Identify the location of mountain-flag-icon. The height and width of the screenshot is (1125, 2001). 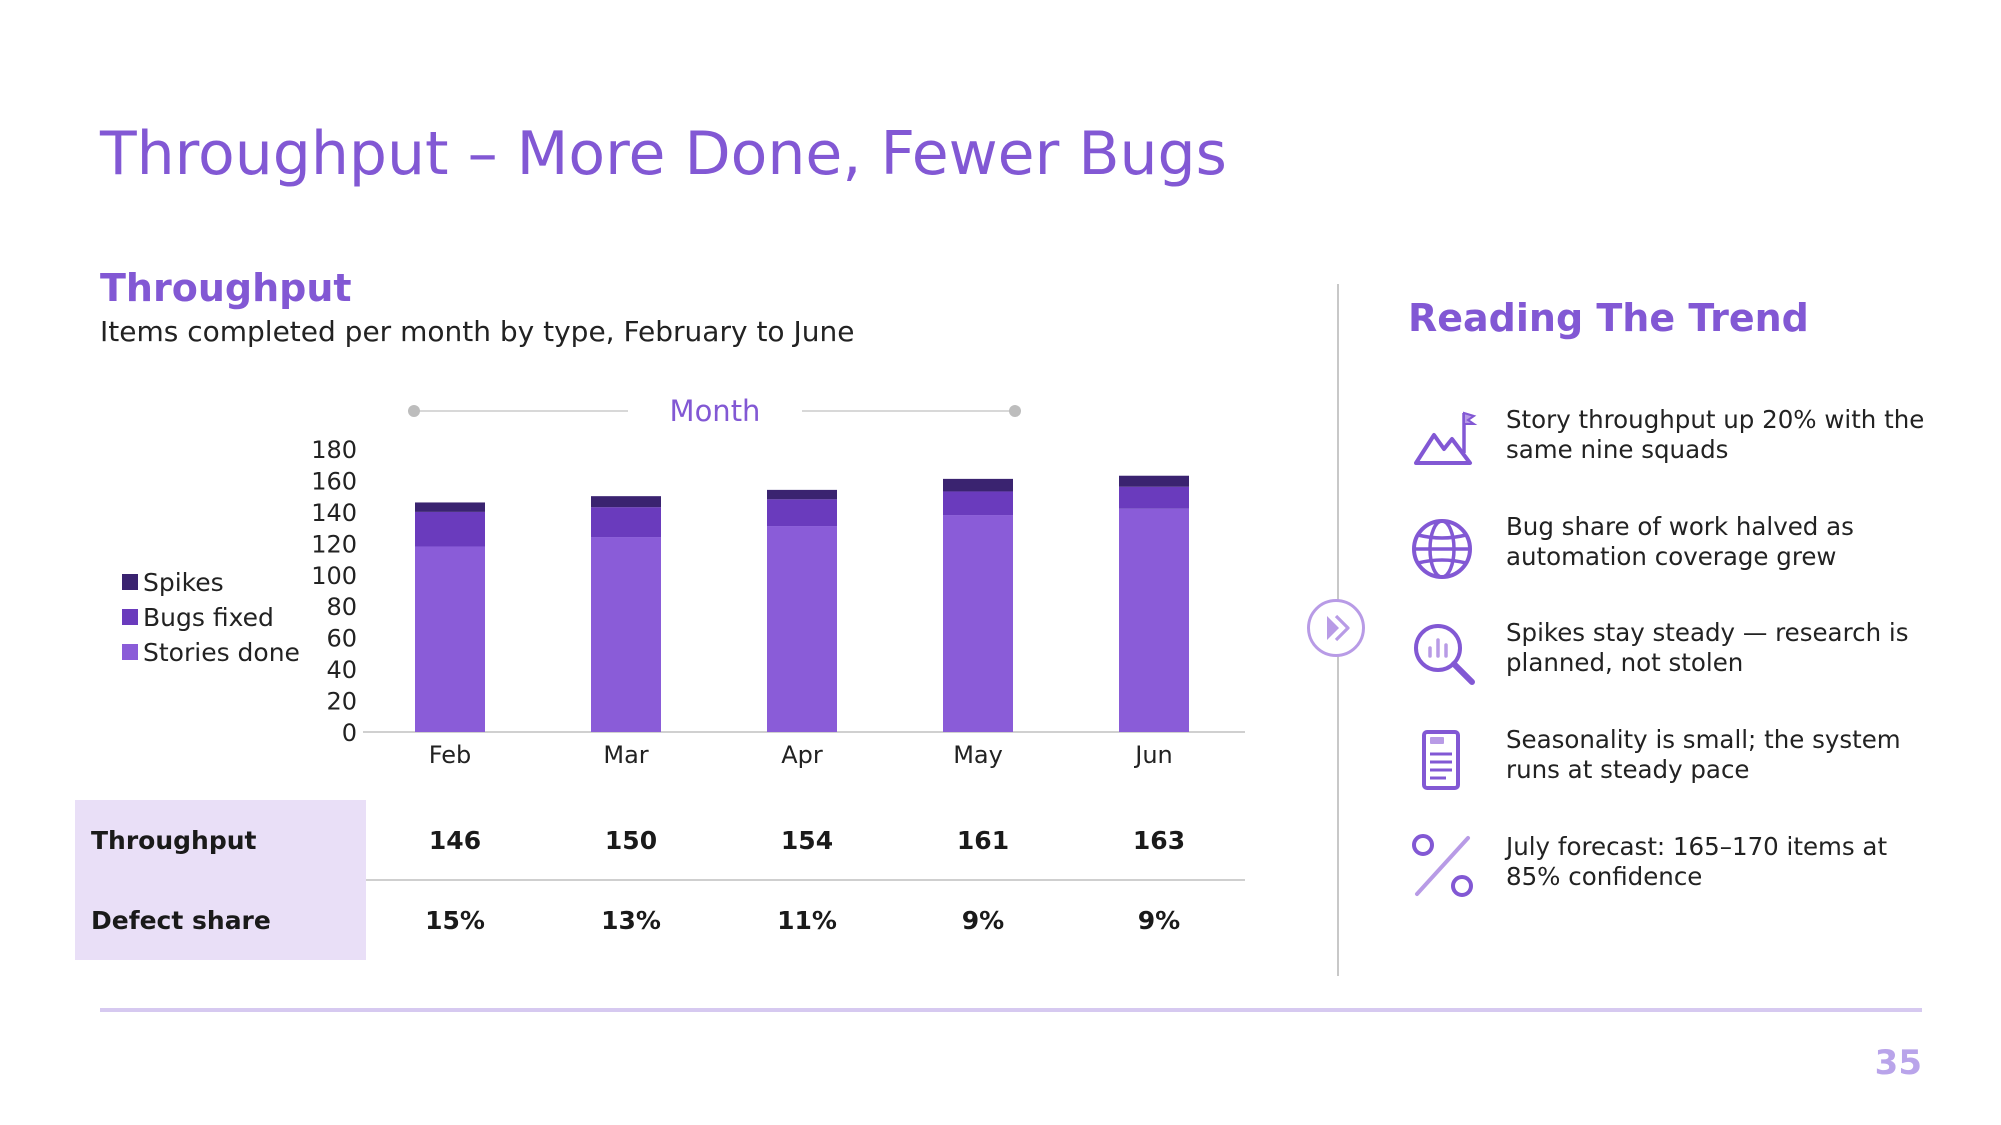
(1446, 438).